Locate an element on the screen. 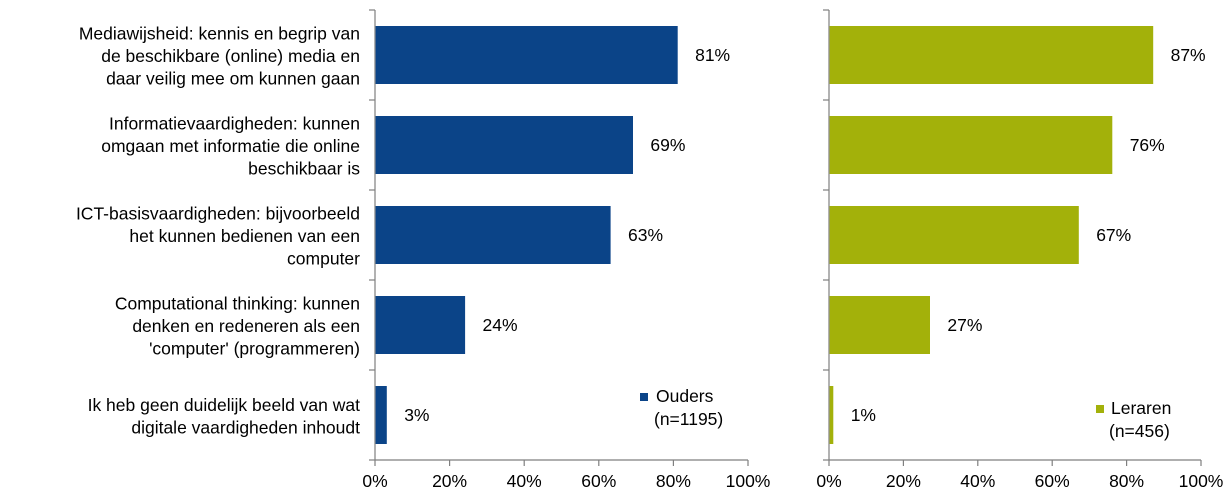 This screenshot has height=493, width=1227. category-label-line: beschikbaar is is located at coordinates (304, 169).